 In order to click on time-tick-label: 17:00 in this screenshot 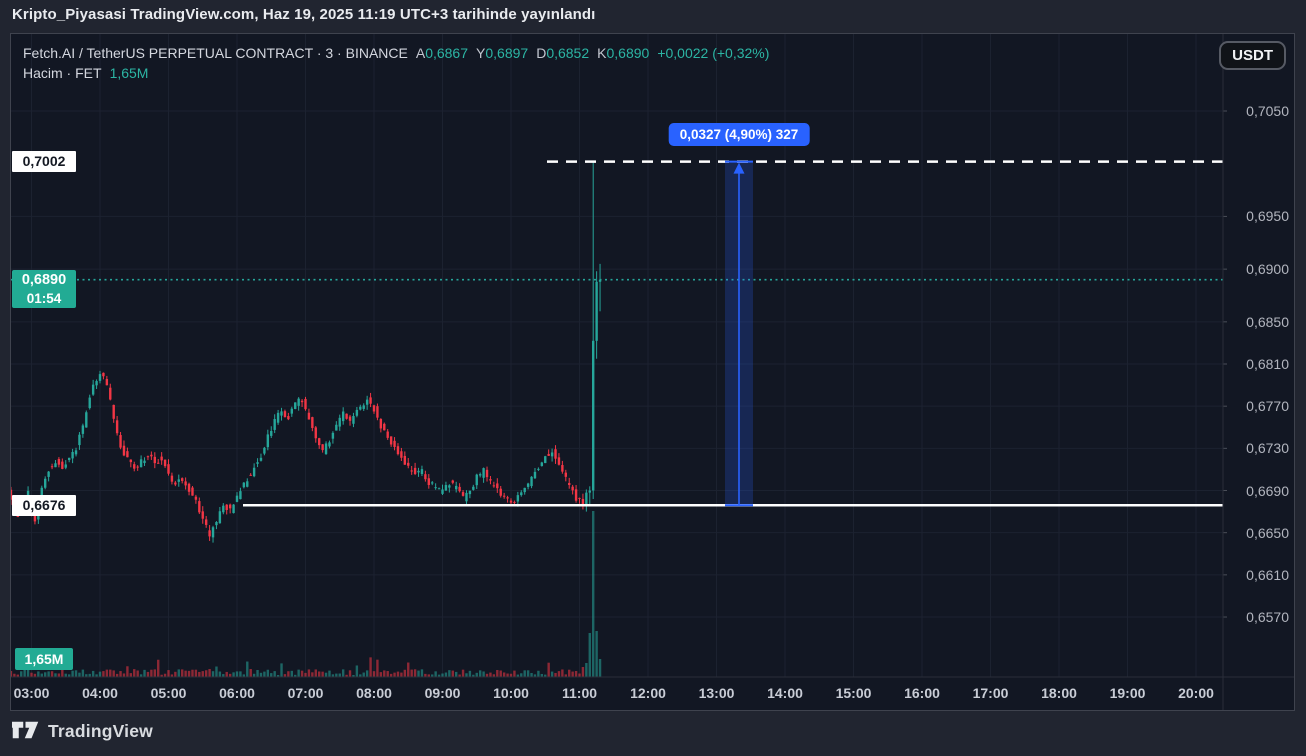, I will do `click(990, 693)`.